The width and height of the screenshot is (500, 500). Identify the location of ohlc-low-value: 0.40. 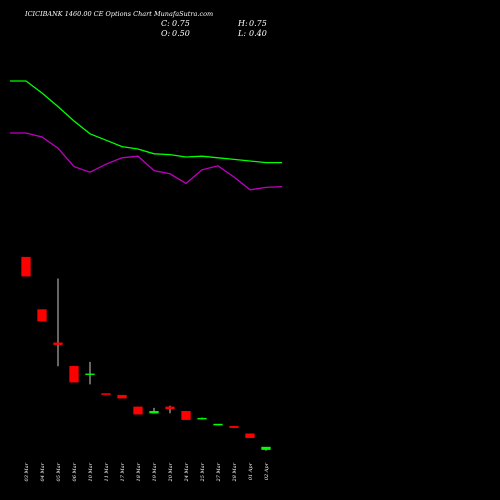
(258, 33).